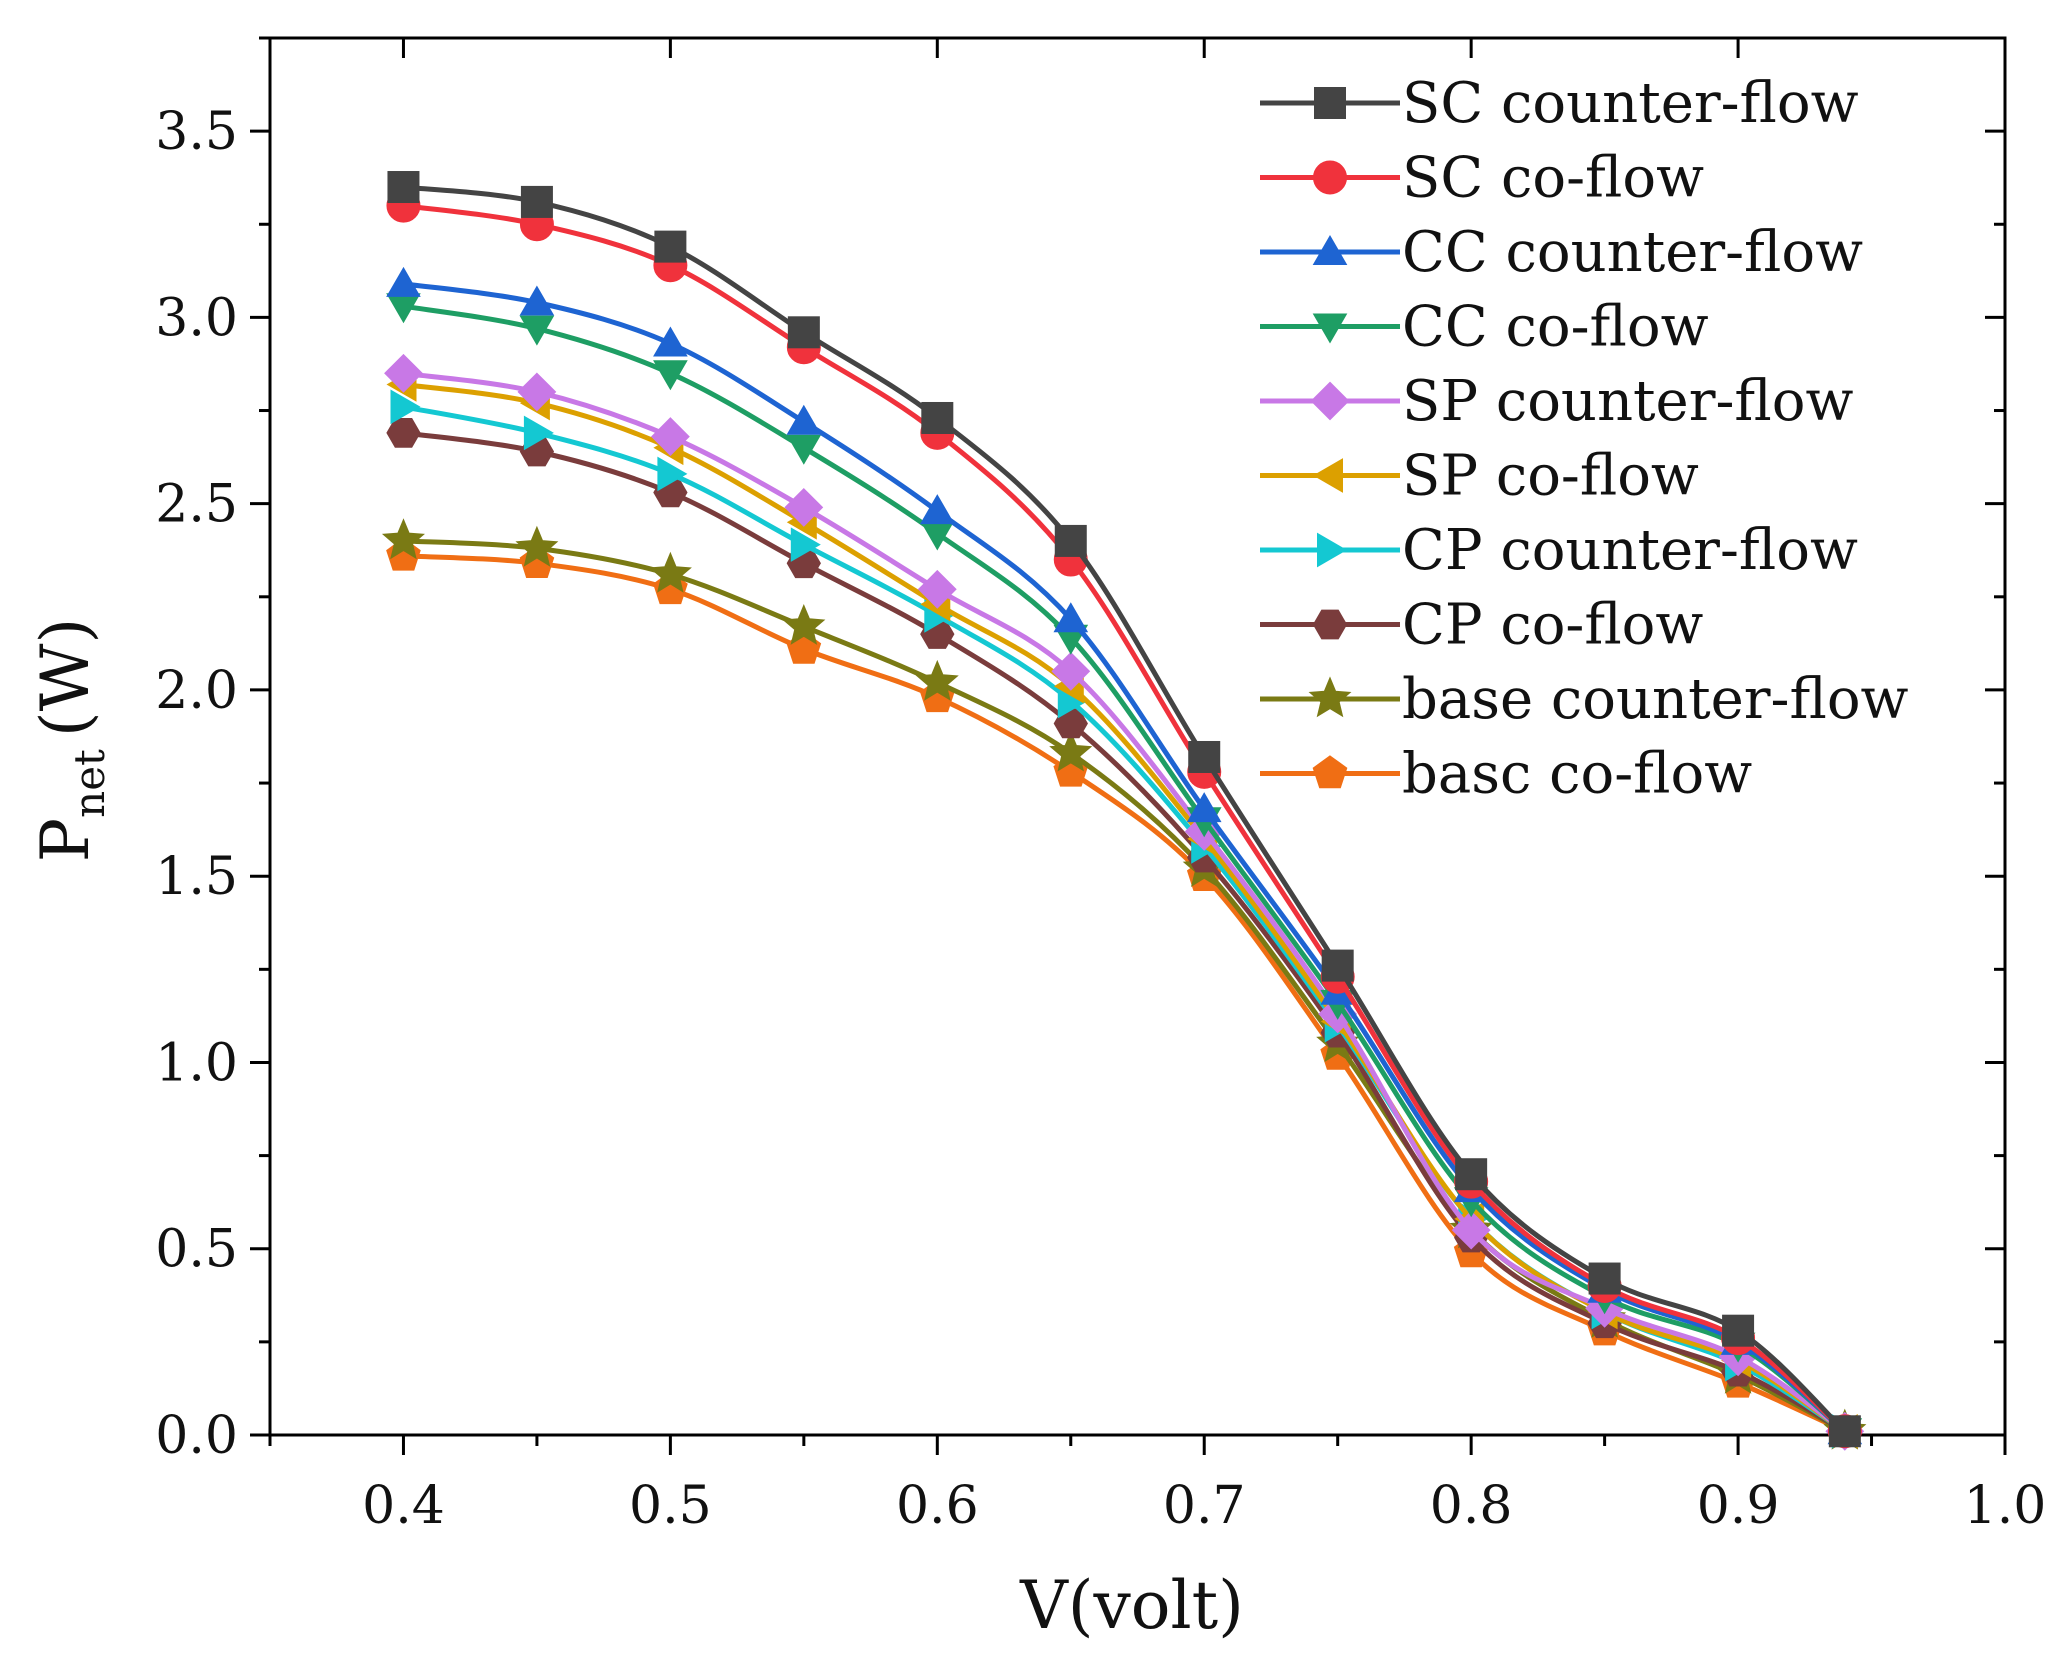 This screenshot has width=2062, height=1666. I want to click on y-tick-label: 0.5, so click(196, 1250).